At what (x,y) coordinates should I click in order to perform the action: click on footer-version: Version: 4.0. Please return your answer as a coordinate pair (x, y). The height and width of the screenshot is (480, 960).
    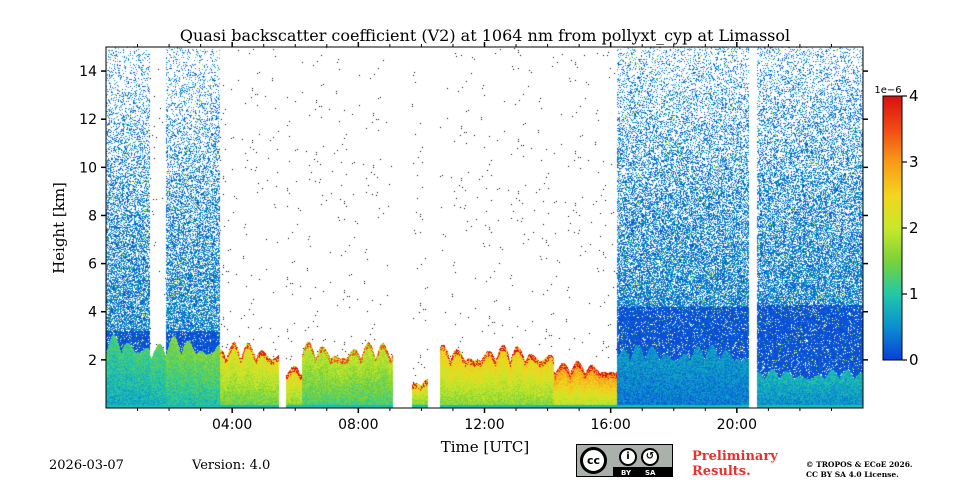
    Looking at the image, I should click on (231, 465).